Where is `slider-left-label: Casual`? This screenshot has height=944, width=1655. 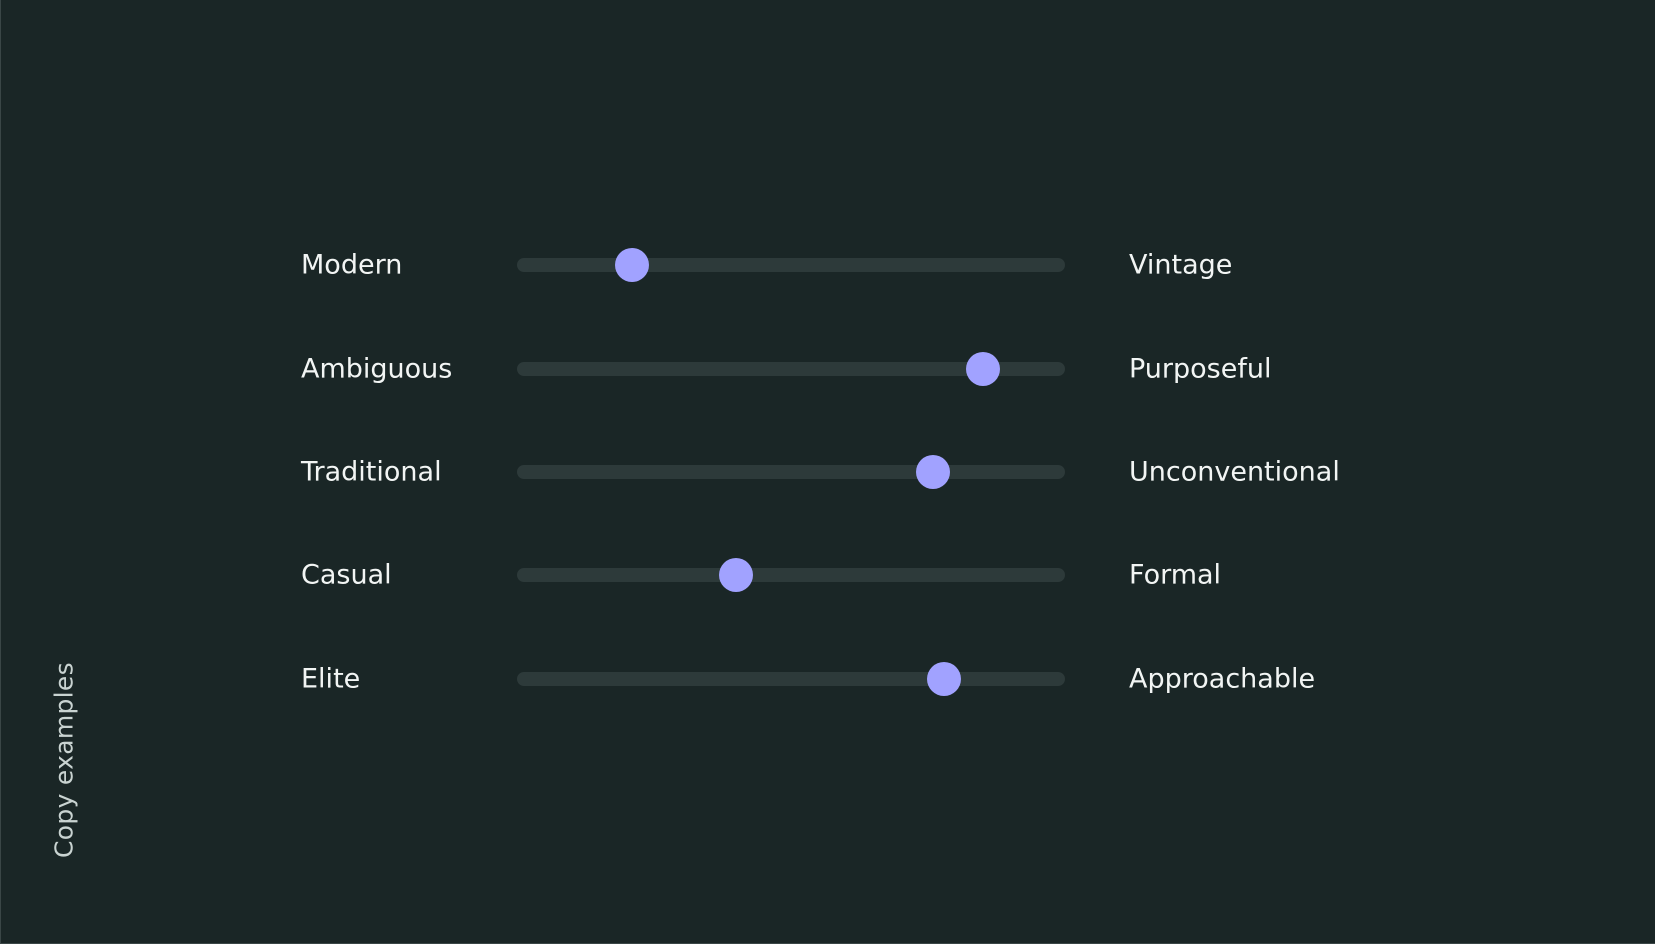 slider-left-label: Casual is located at coordinates (346, 575).